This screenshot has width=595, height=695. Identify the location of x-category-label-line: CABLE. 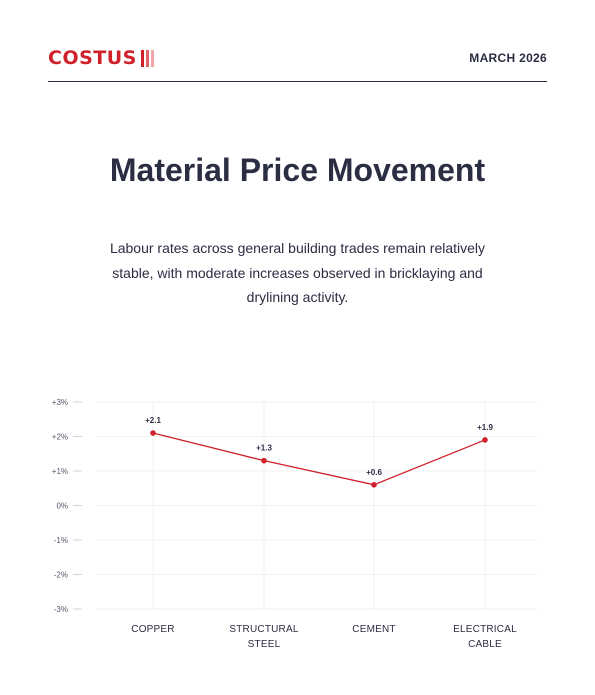
(485, 644).